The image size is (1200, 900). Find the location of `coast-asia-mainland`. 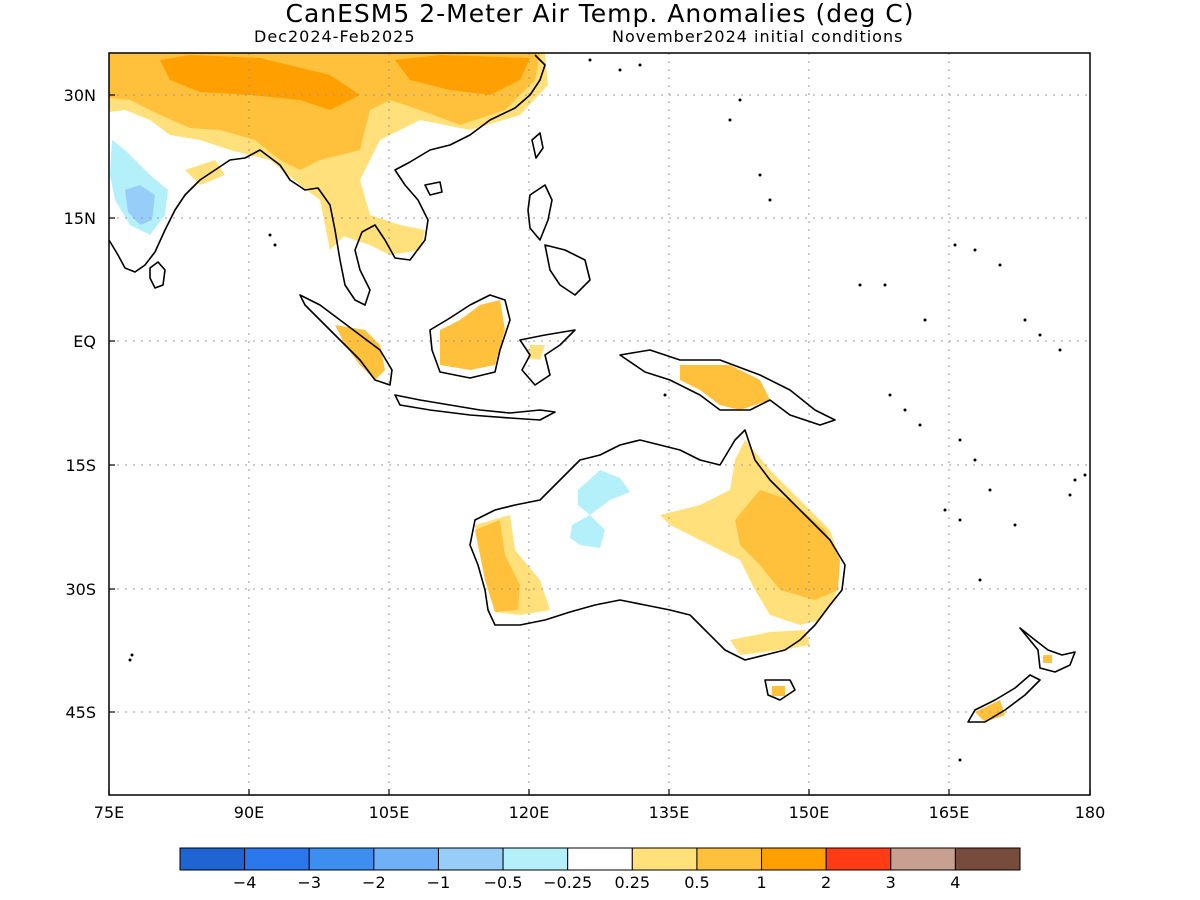

coast-asia-mainland is located at coordinates (327, 180).